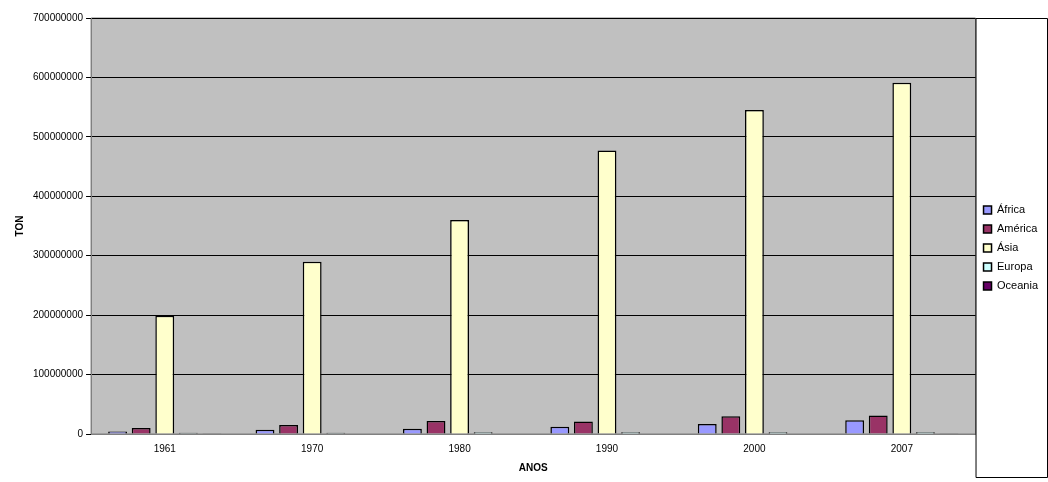  What do you see at coordinates (58, 136) in the screenshot?
I see `y-tick-label: 500000000` at bounding box center [58, 136].